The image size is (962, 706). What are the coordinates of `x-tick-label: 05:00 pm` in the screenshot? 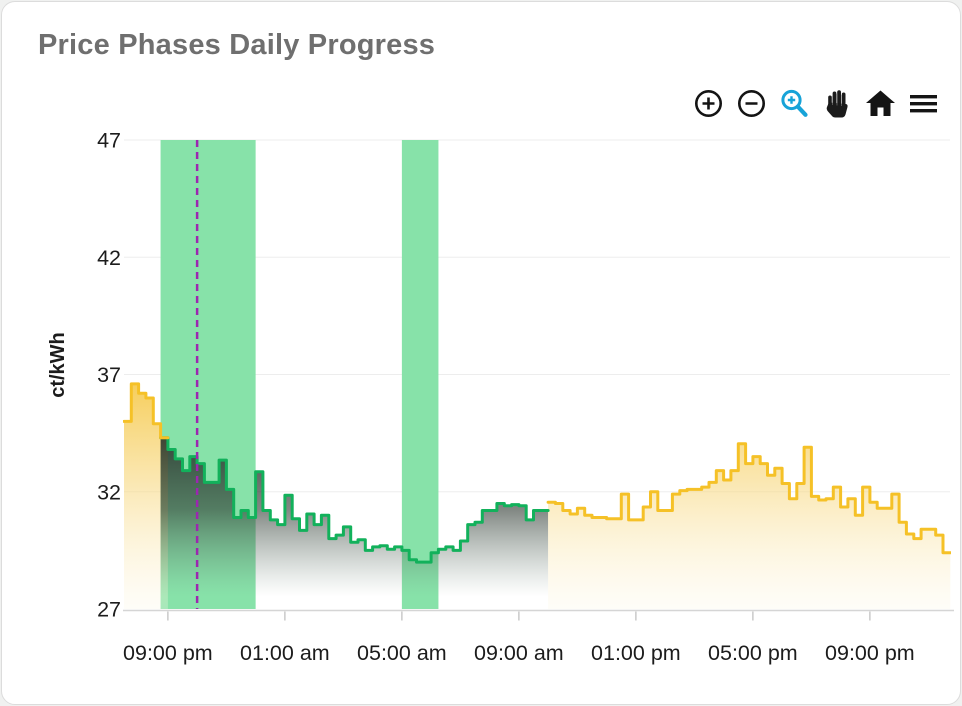 It's located at (753, 653).